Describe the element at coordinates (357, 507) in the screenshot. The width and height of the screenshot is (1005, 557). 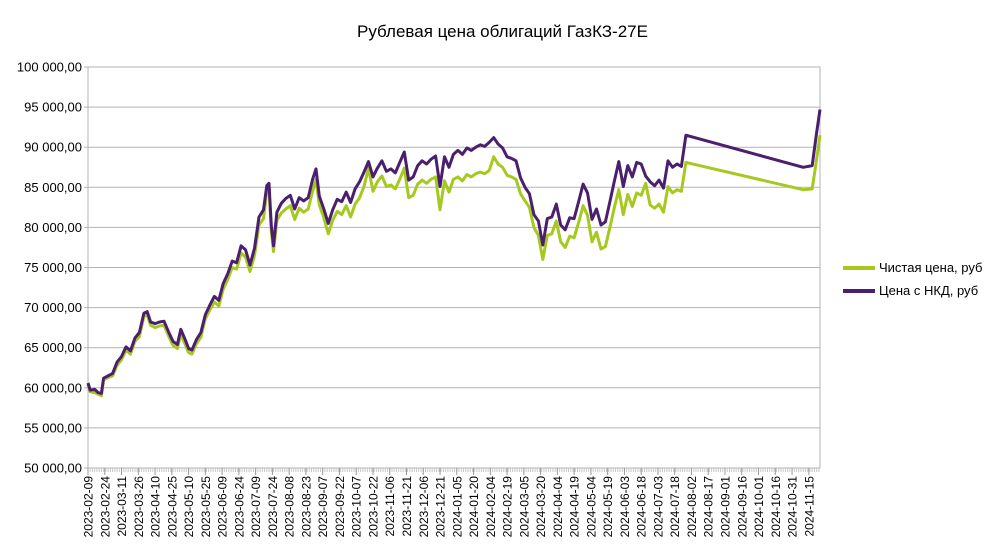
I see `x-tick-label: 2023-10-07` at that location.